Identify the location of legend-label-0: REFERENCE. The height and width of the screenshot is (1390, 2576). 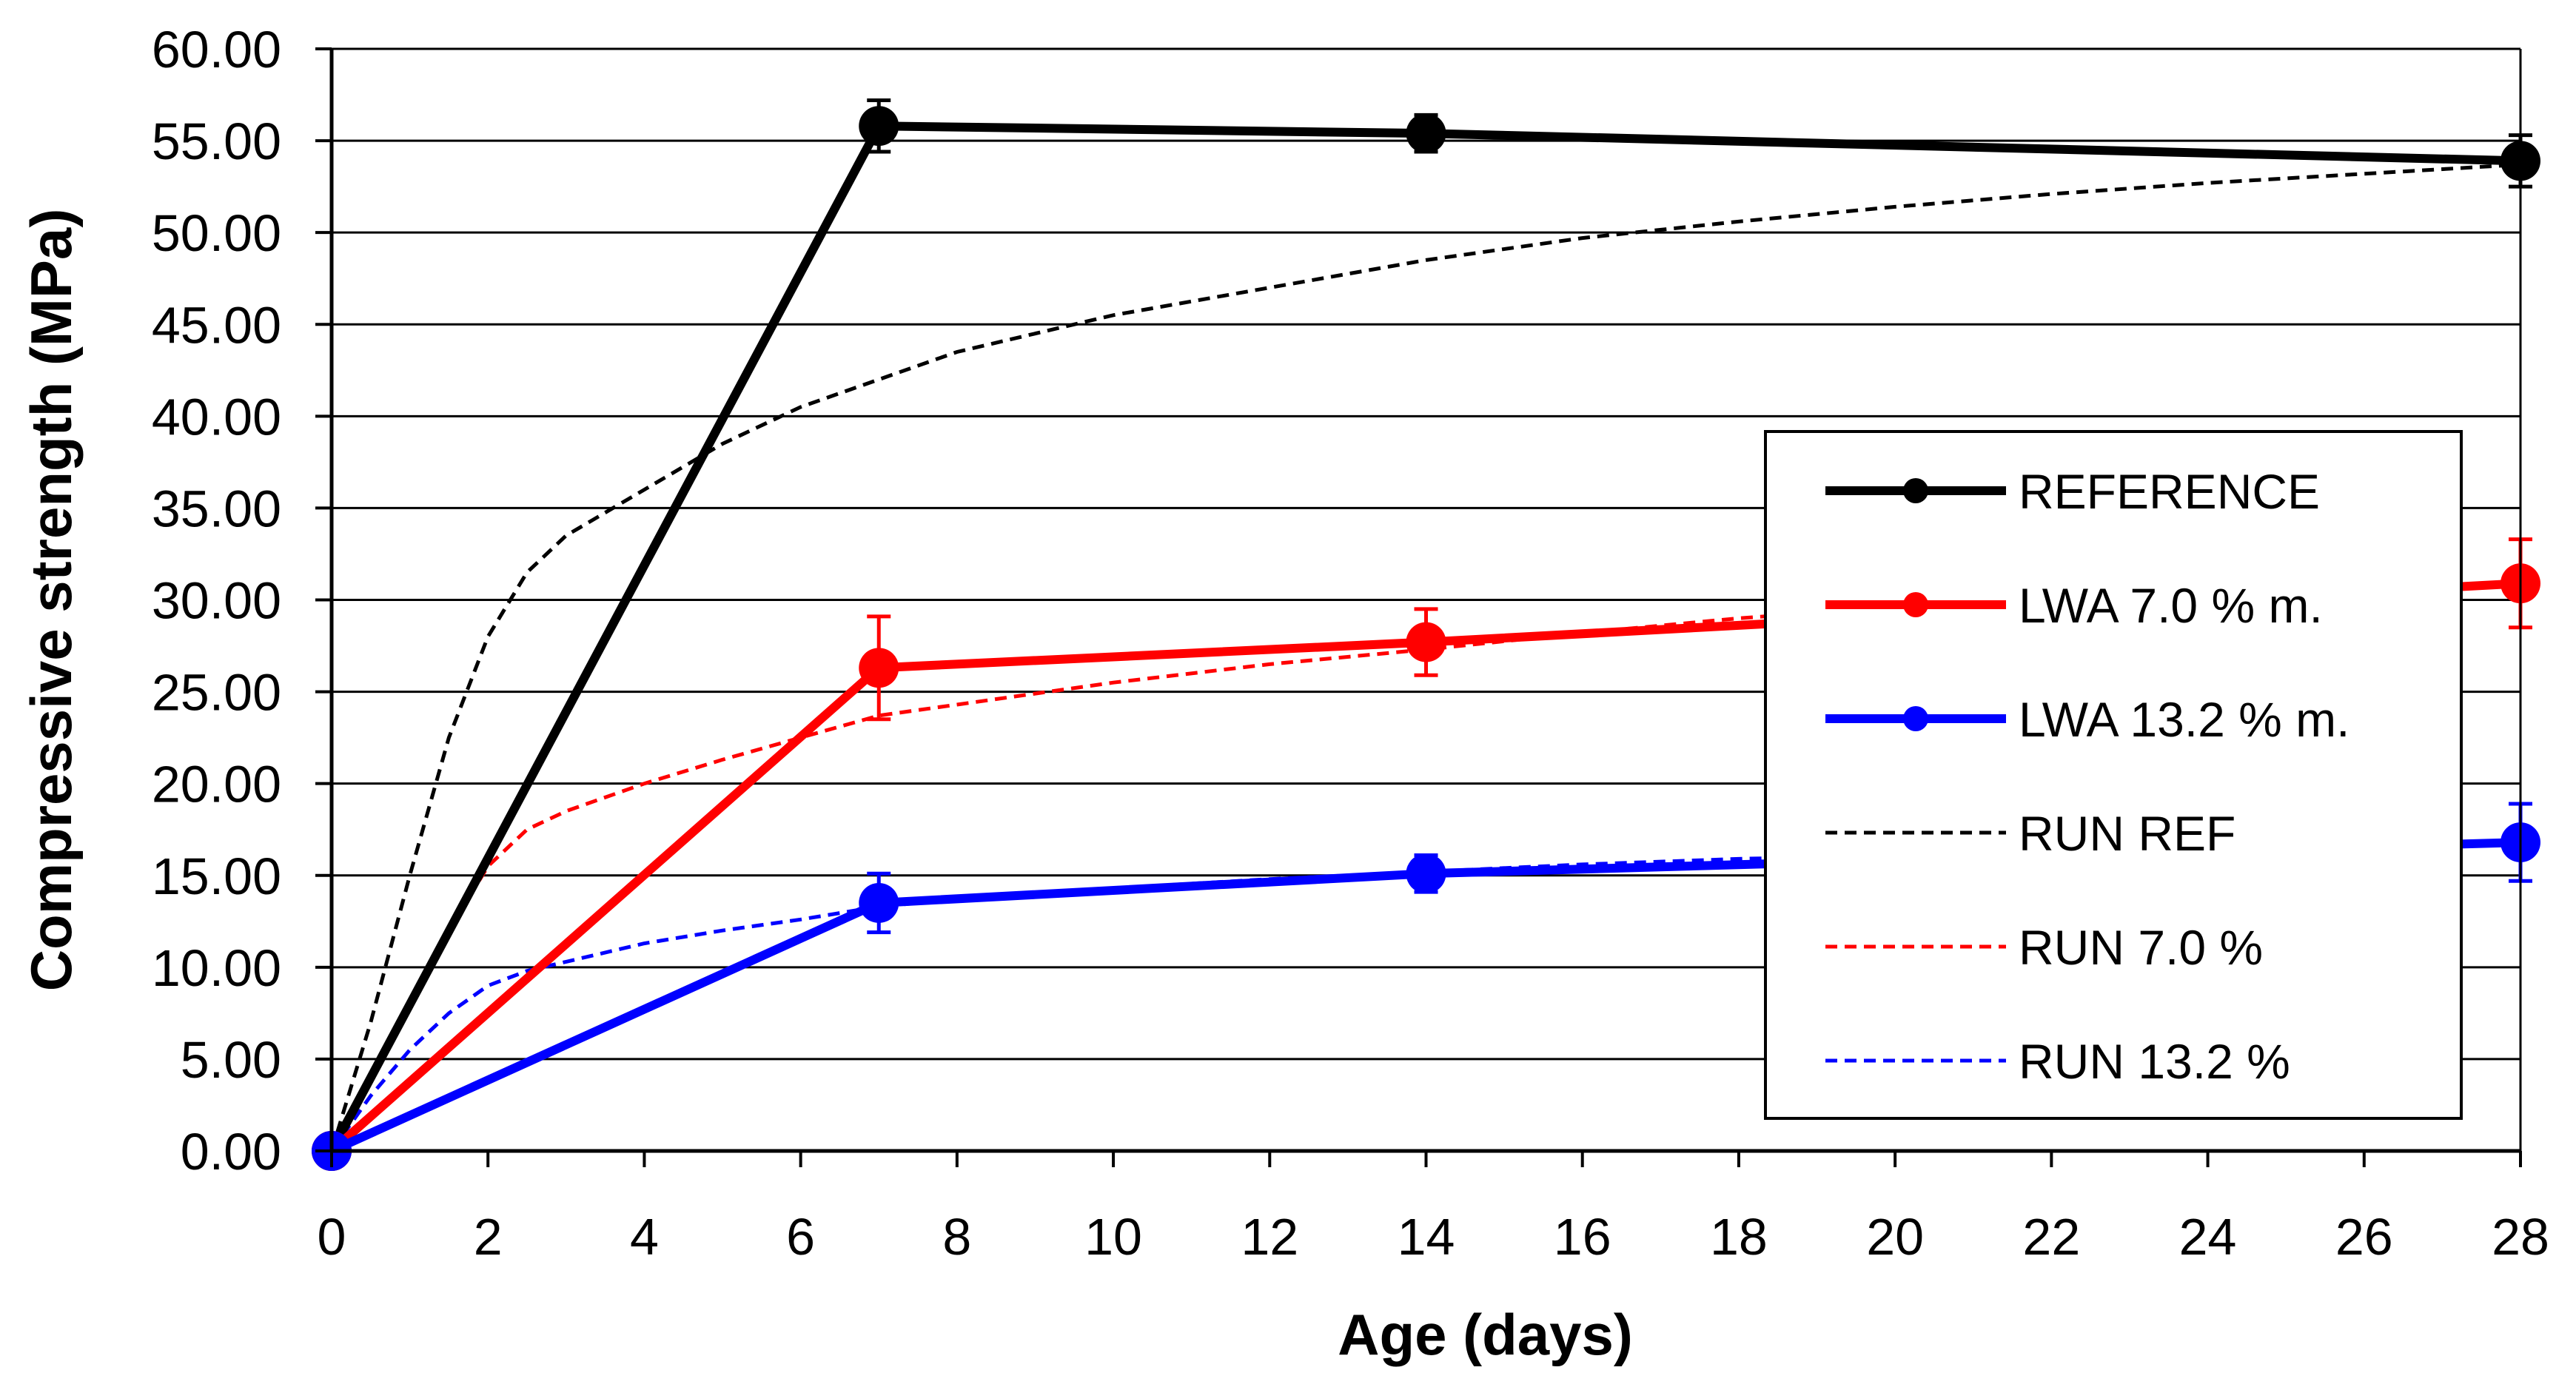
(2169, 491).